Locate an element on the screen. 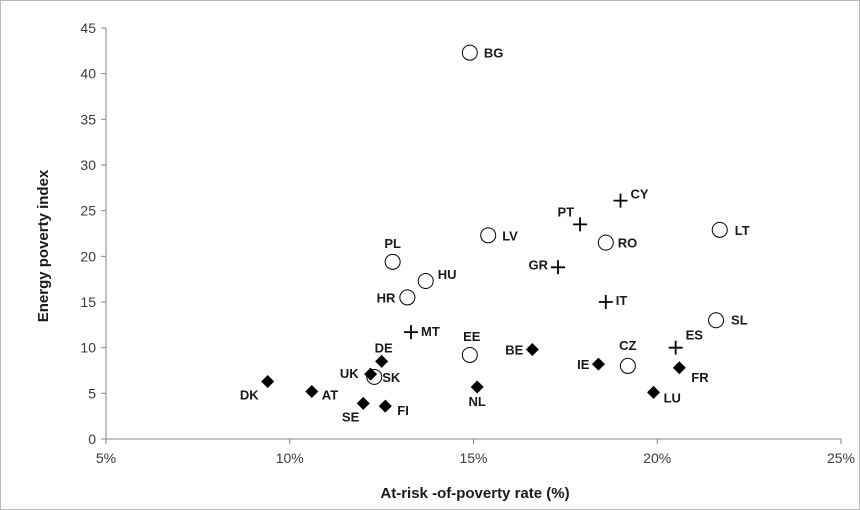 The width and height of the screenshot is (860, 510). point-ee is located at coordinates (469, 354).